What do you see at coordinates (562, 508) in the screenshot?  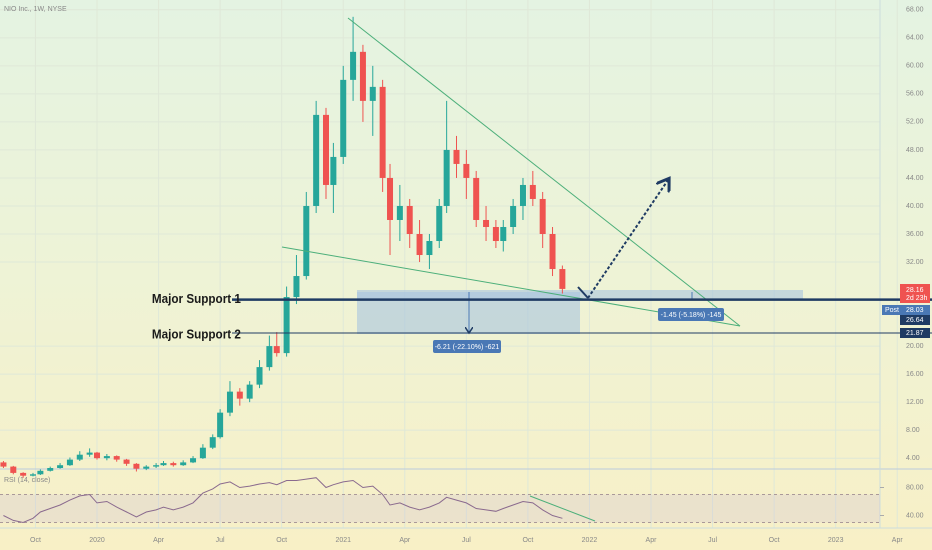 I see `rsi-trendline` at bounding box center [562, 508].